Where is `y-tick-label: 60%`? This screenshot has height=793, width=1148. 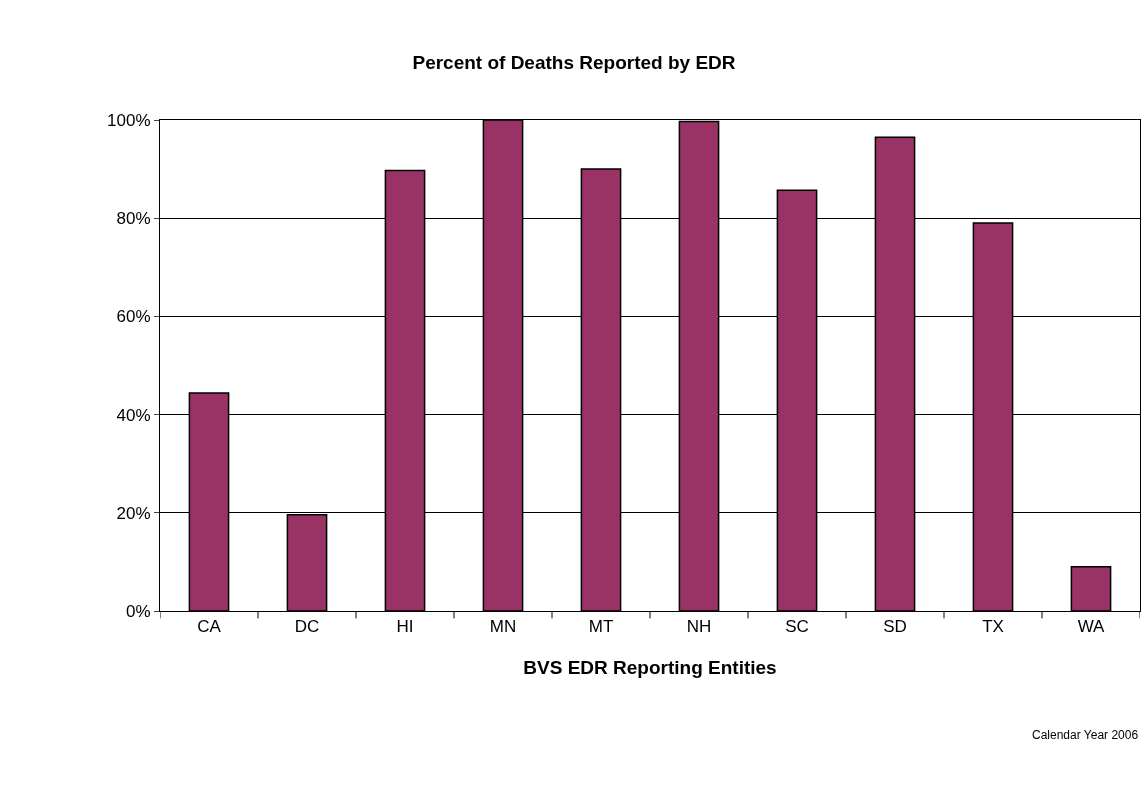 y-tick-label: 60% is located at coordinates (133, 317).